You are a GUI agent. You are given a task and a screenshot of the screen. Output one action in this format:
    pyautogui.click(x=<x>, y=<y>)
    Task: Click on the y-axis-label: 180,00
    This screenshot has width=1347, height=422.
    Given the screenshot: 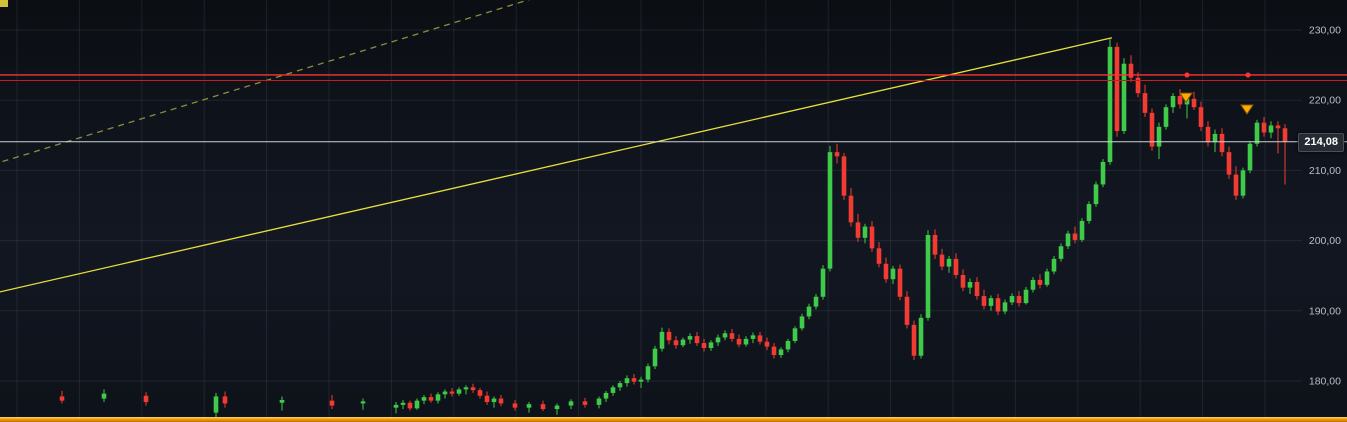 What is the action you would take?
    pyautogui.click(x=1325, y=382)
    